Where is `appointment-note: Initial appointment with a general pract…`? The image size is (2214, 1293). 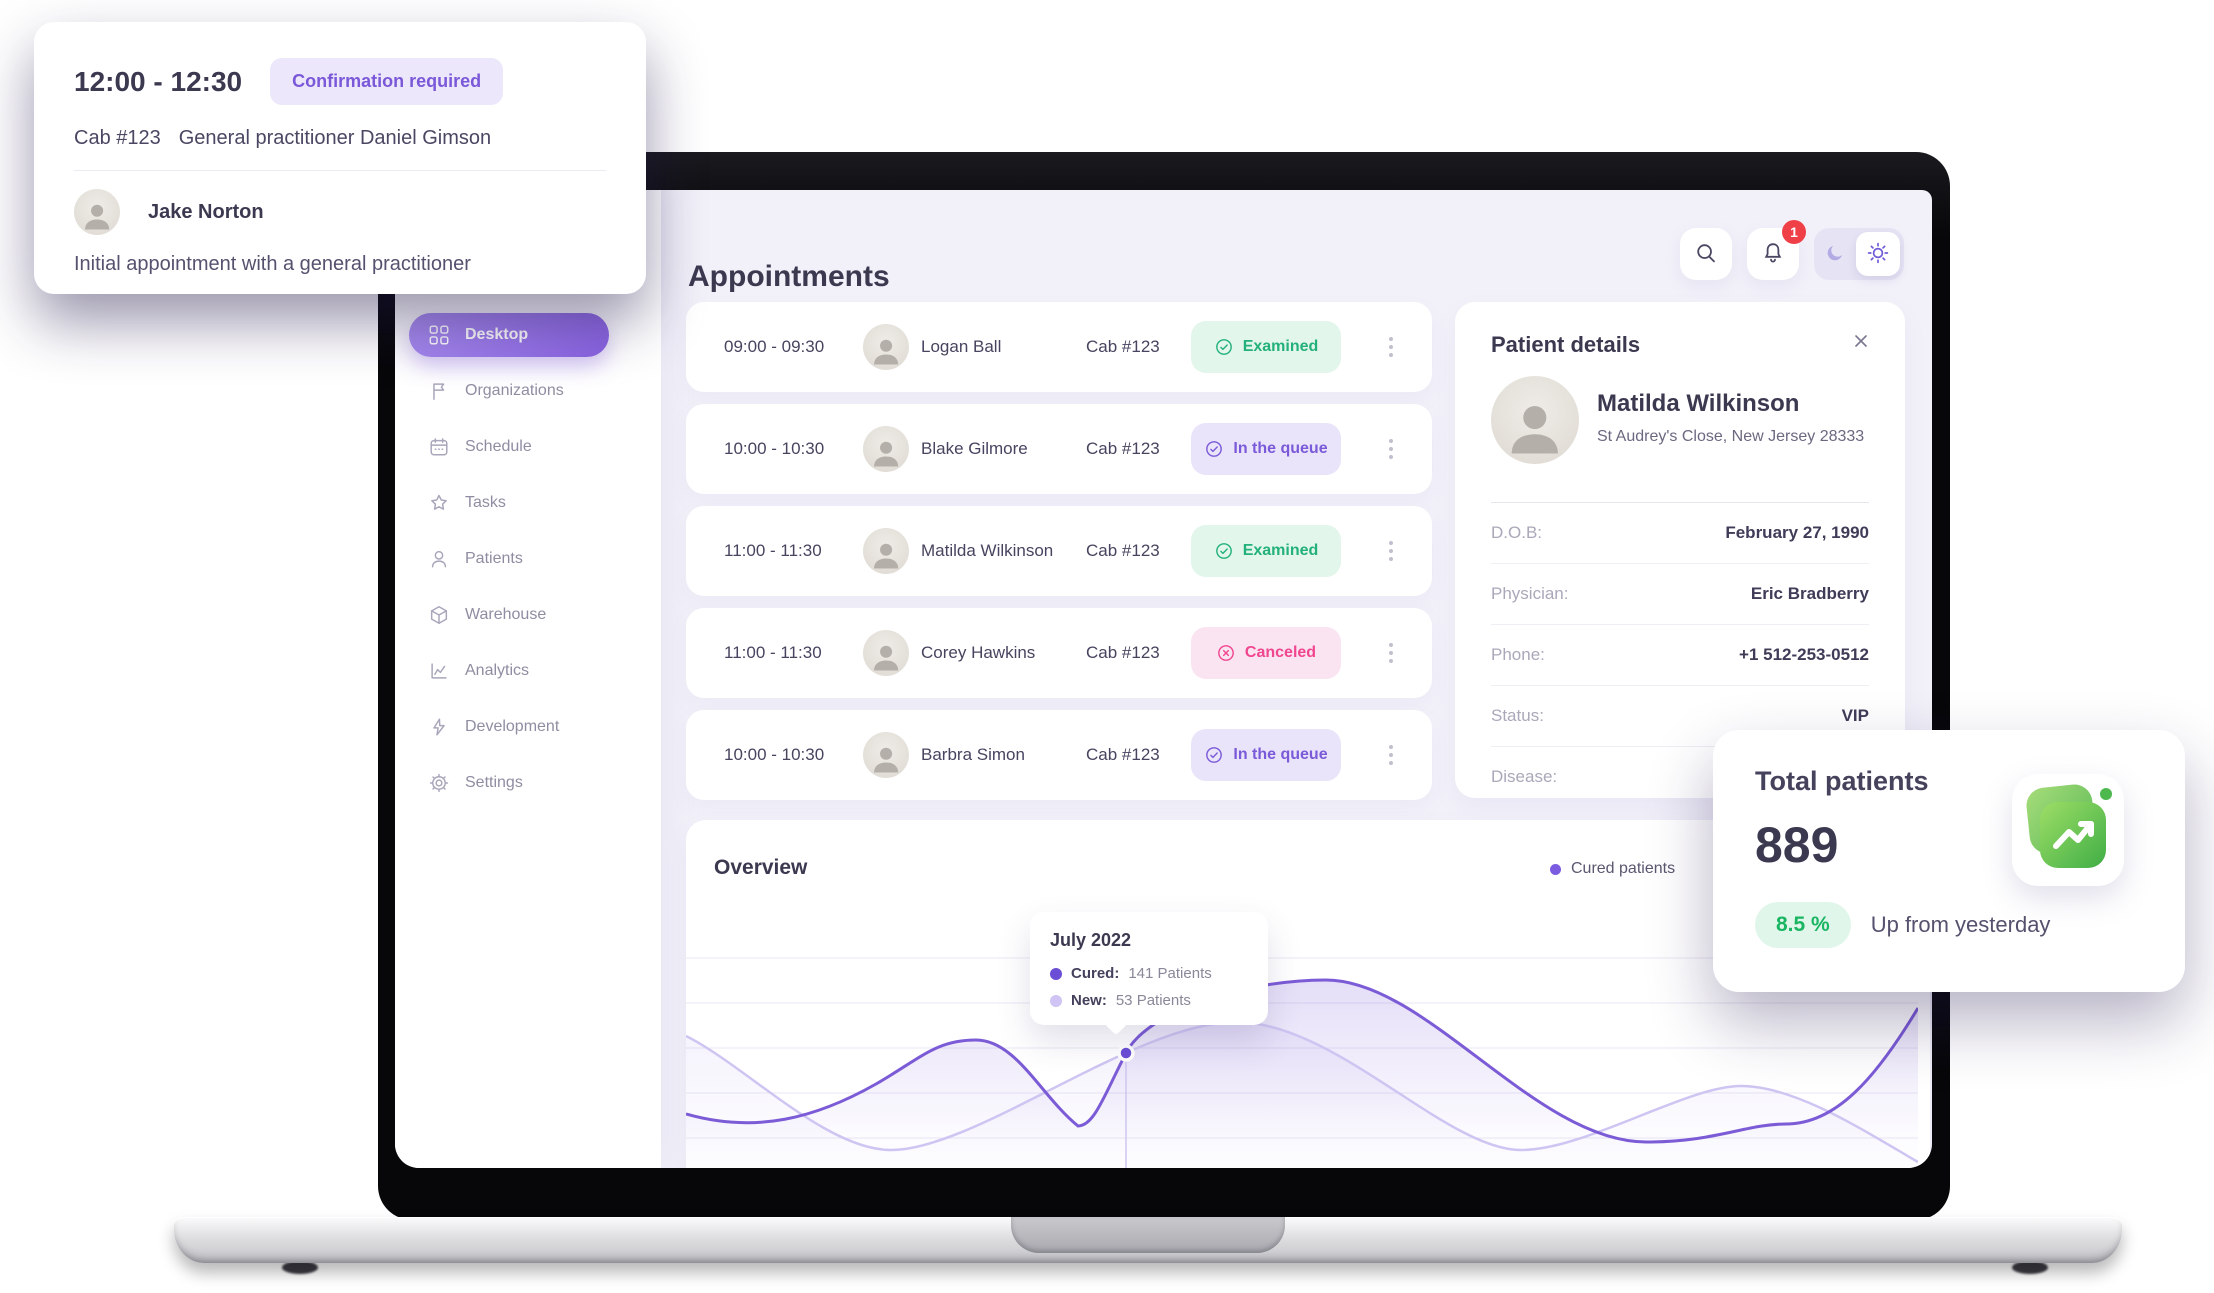
appointment-note: Initial appointment with a general pract… is located at coordinates (272, 264).